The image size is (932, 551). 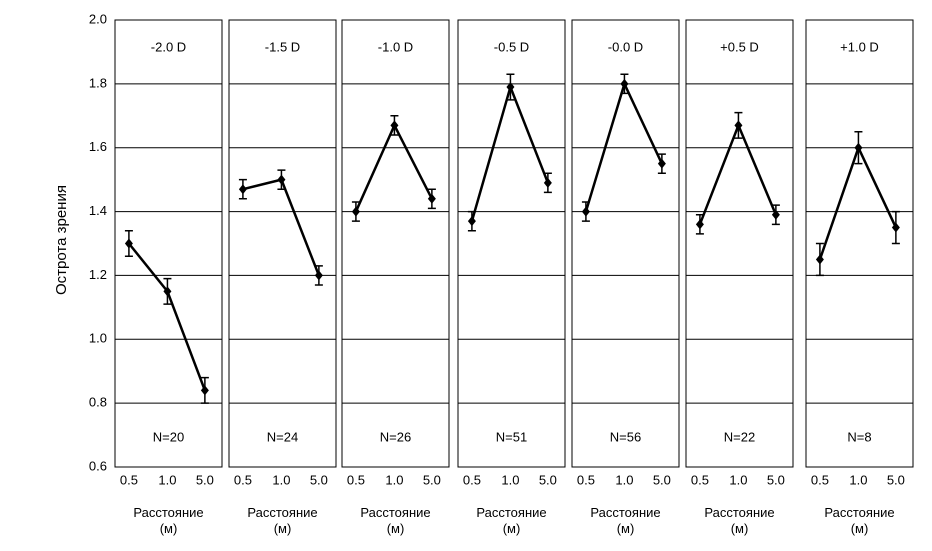 I want to click on y-tick-label: 1.2, so click(x=98, y=274).